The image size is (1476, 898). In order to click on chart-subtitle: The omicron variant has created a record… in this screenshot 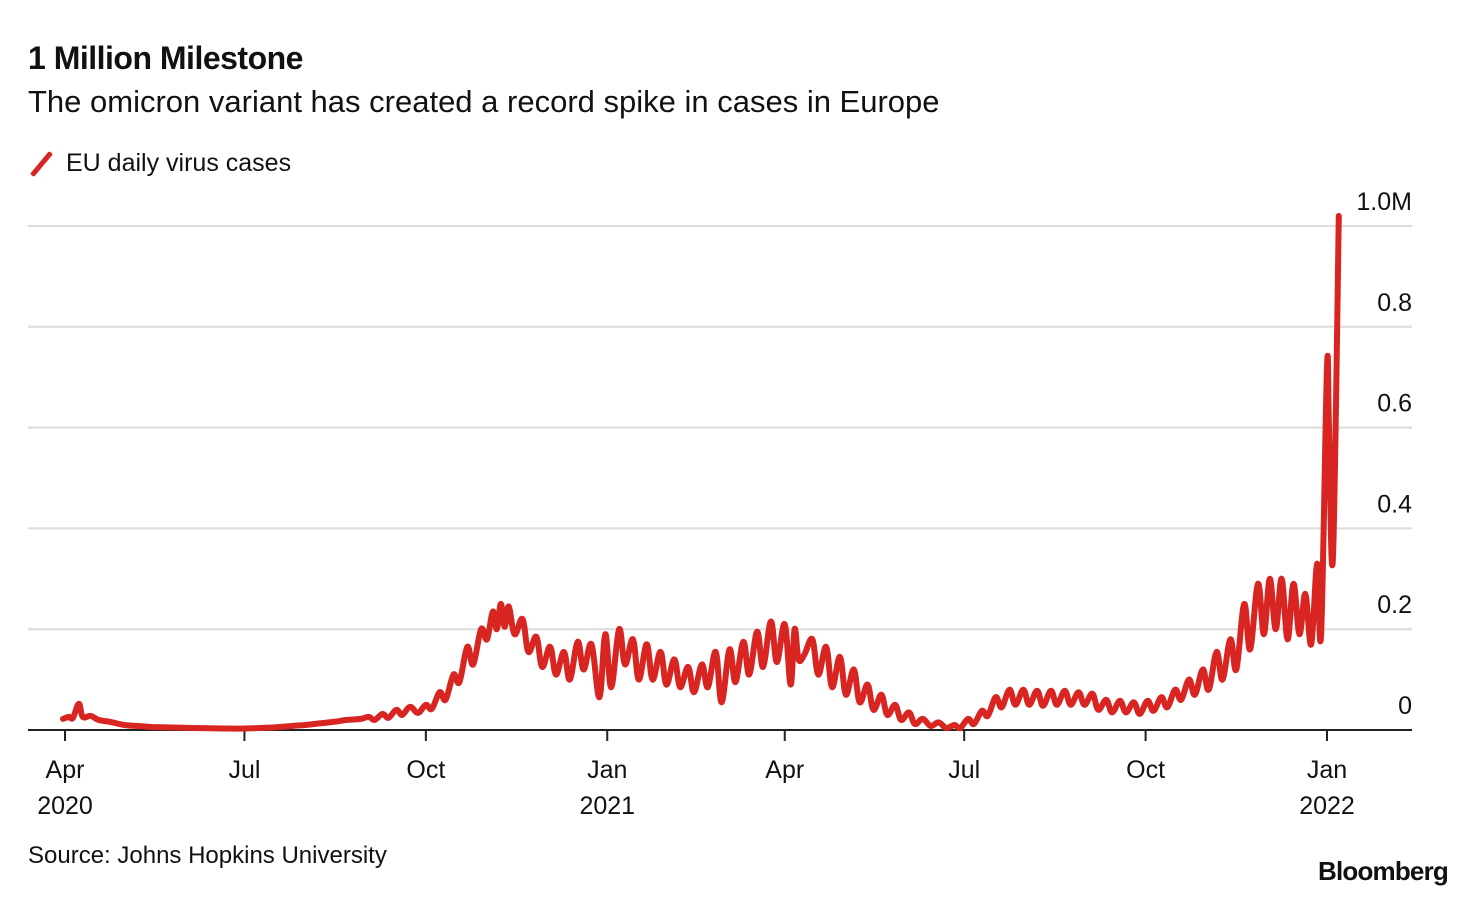, I will do `click(484, 101)`.